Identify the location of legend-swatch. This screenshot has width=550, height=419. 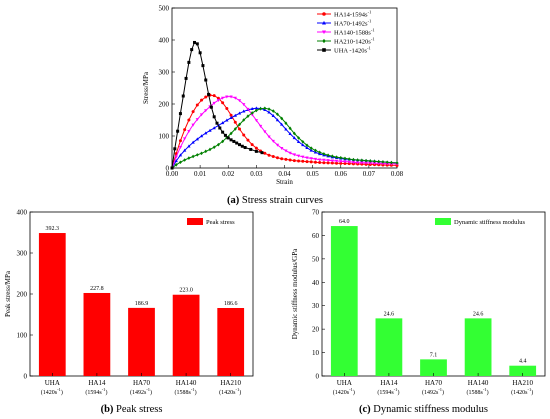
(443, 221).